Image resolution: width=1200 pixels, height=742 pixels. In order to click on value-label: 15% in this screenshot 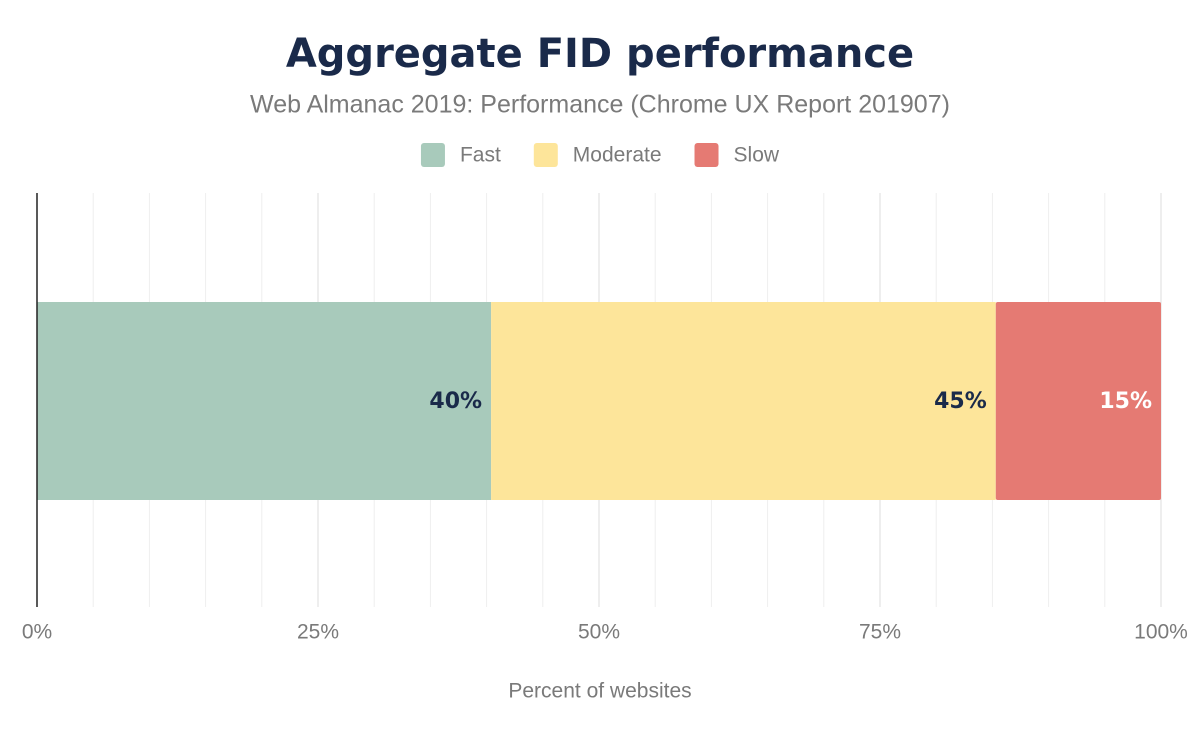, I will do `click(1125, 401)`.